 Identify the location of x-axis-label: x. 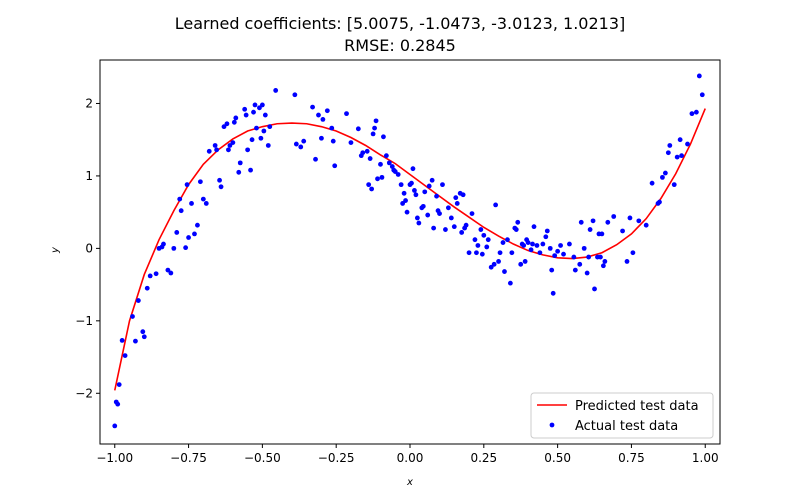
(409, 482).